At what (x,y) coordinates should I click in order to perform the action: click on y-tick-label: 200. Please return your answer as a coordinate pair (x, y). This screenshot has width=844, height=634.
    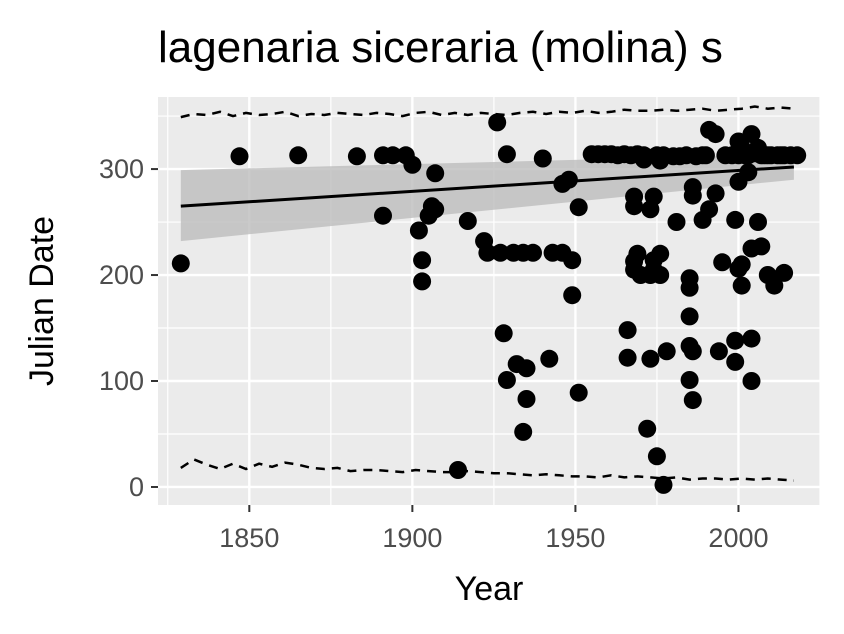
    Looking at the image, I should click on (121, 275).